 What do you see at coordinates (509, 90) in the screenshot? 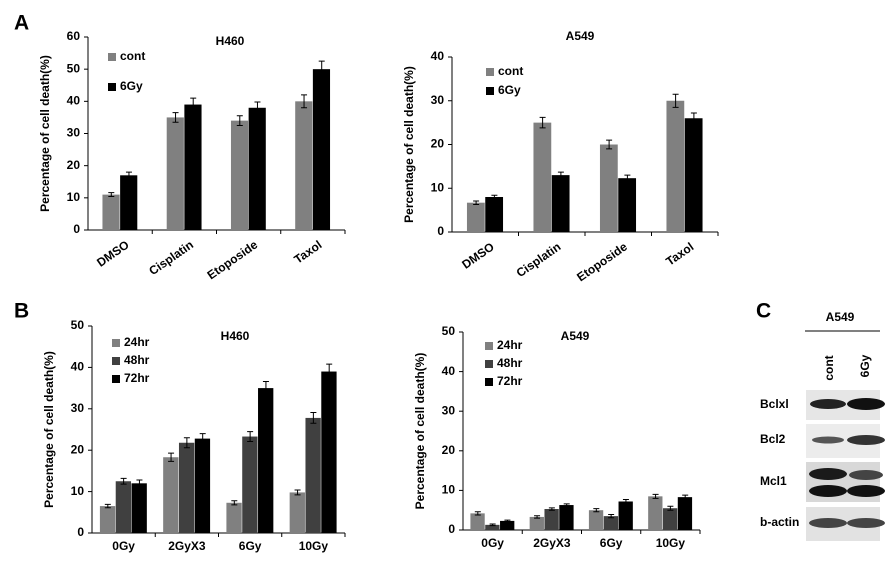
I see `legend-label: 6Gy` at bounding box center [509, 90].